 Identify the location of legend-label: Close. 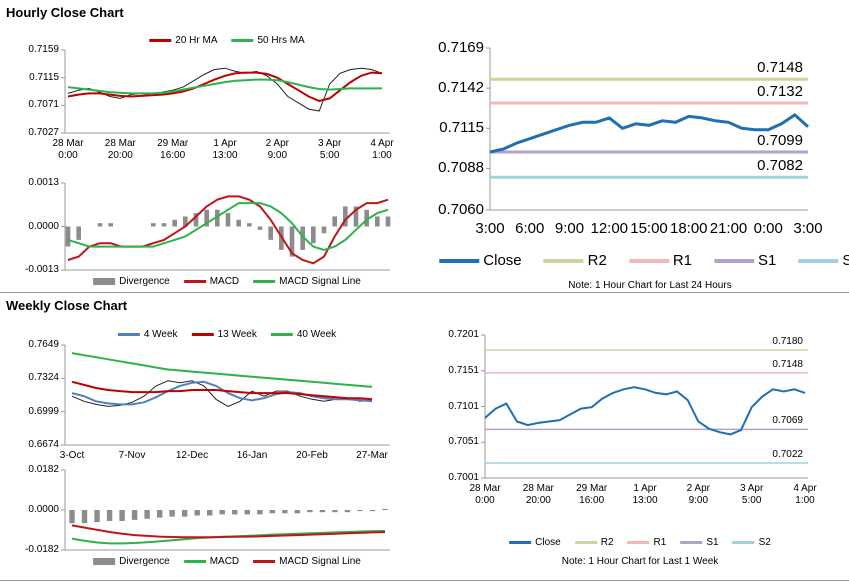
(502, 260).